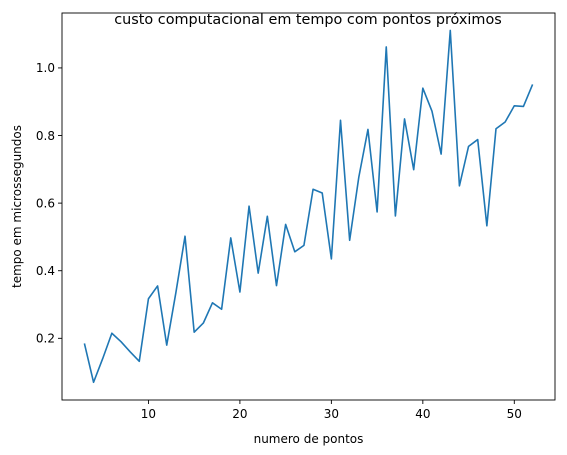  Describe the element at coordinates (45, 339) in the screenshot. I see `y-tick-label: 0.2` at that location.